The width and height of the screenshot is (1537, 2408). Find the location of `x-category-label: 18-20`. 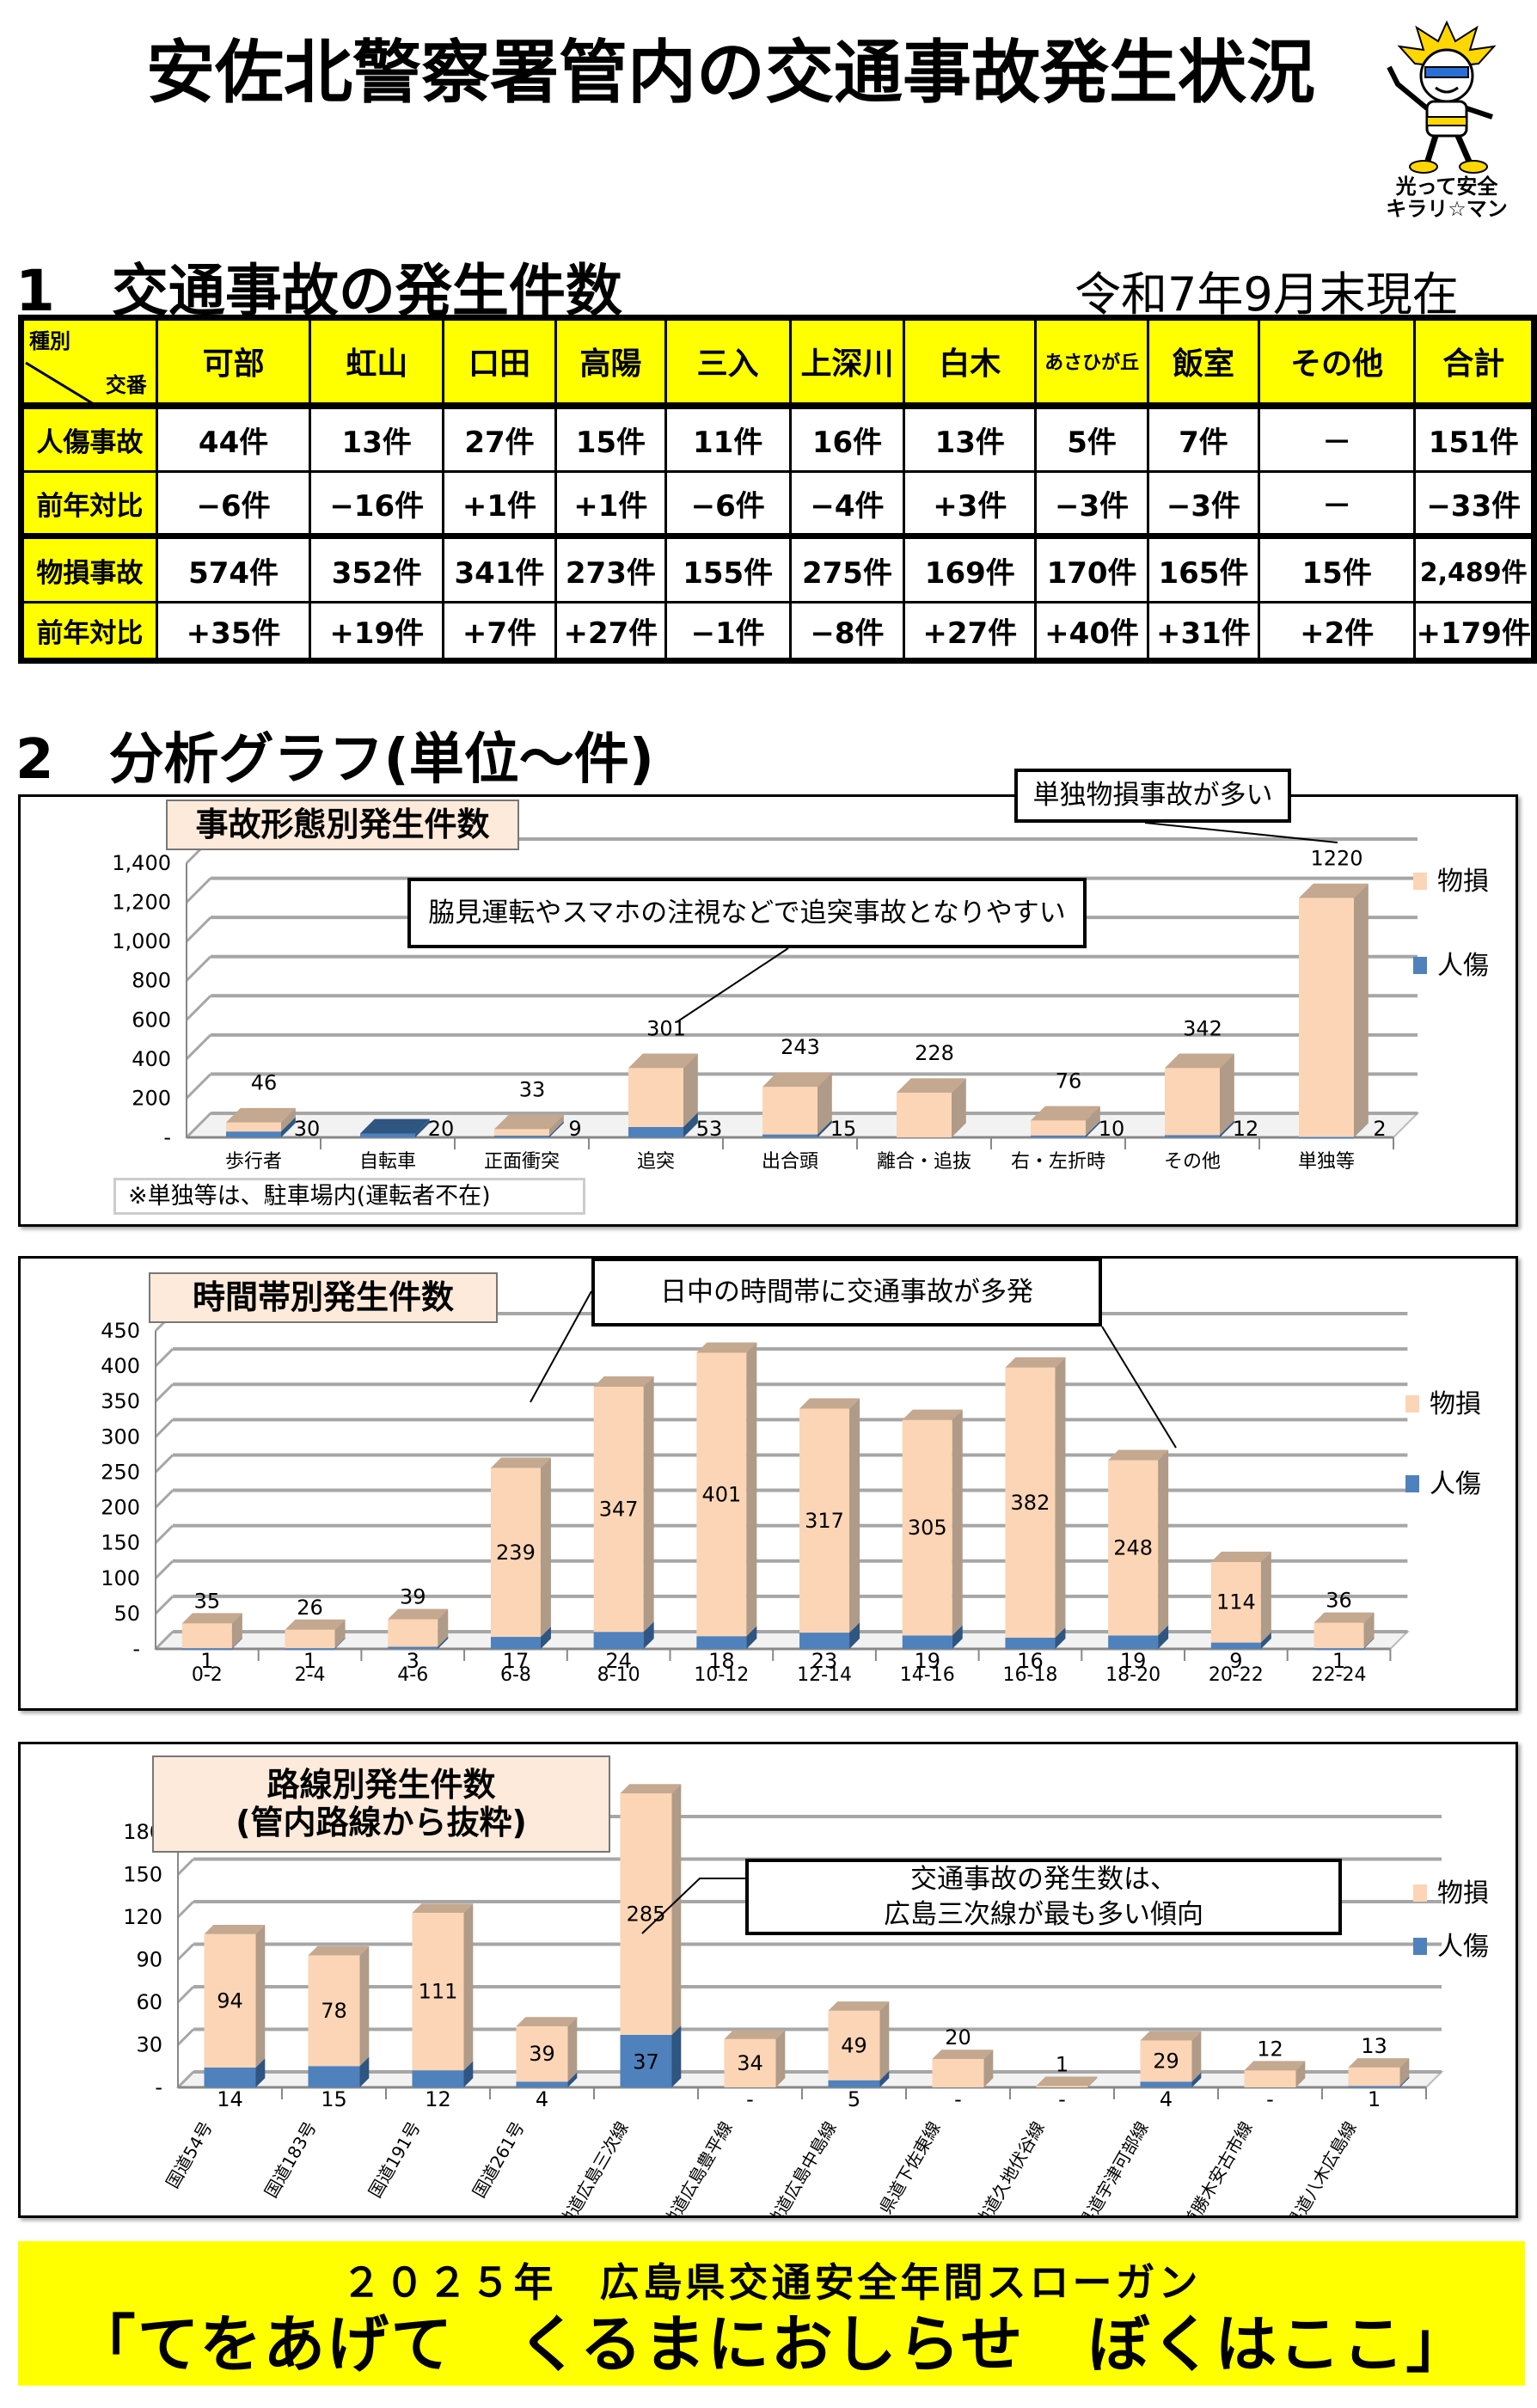

x-category-label: 18-20 is located at coordinates (1132, 1675).